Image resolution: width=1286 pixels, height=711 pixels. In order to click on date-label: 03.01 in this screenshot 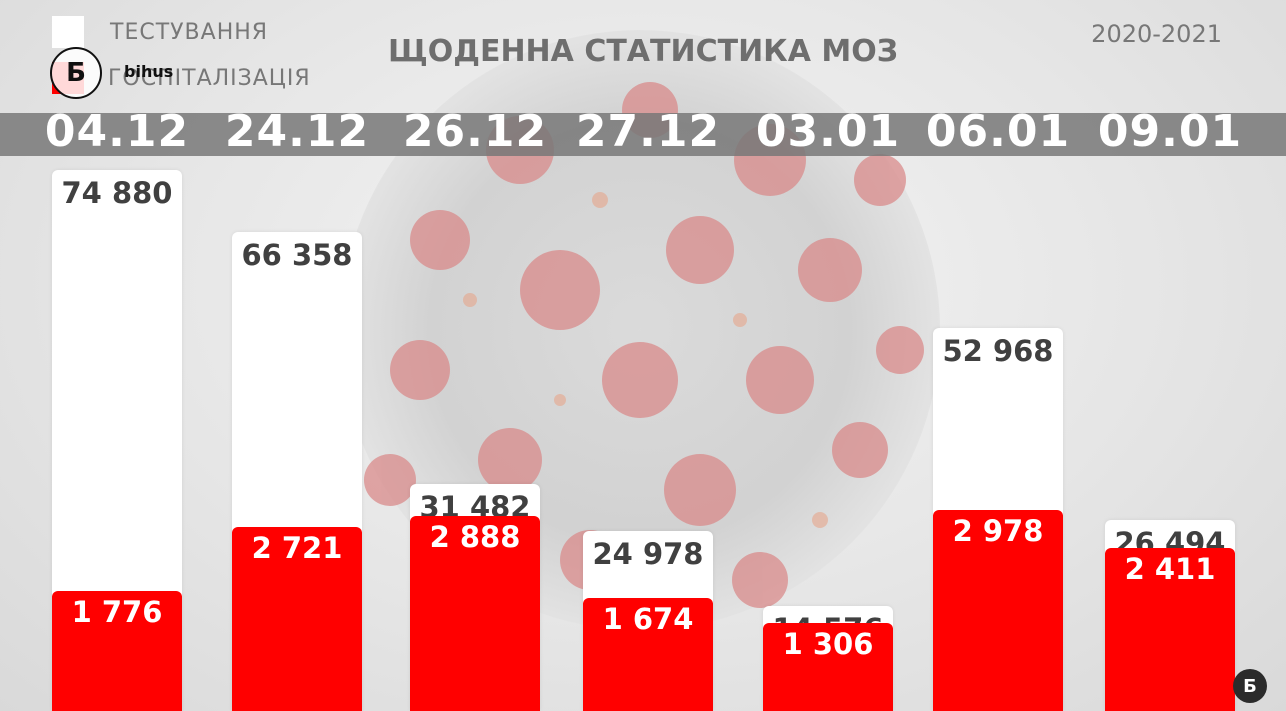, I will do `click(828, 131)`.